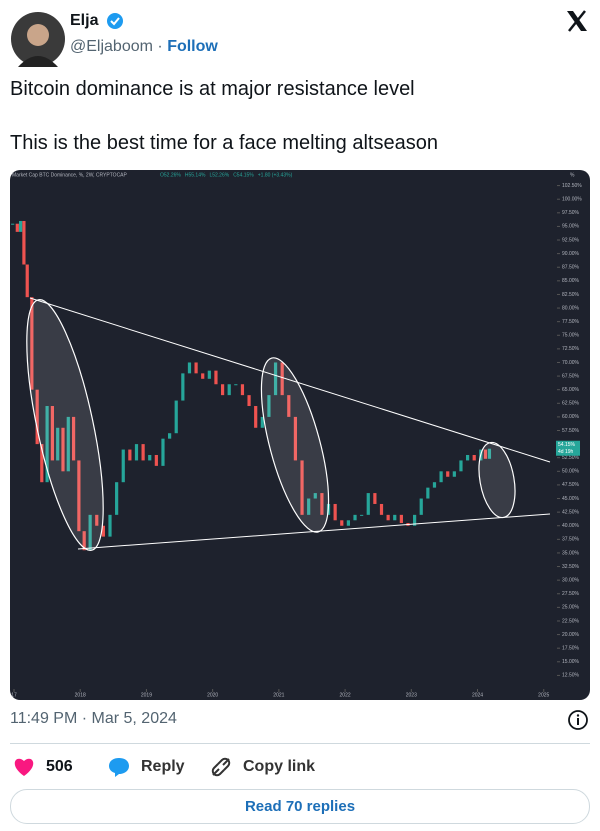  Describe the element at coordinates (571, 499) in the screenshot. I see `y-tick-label: 45.00%` at that location.